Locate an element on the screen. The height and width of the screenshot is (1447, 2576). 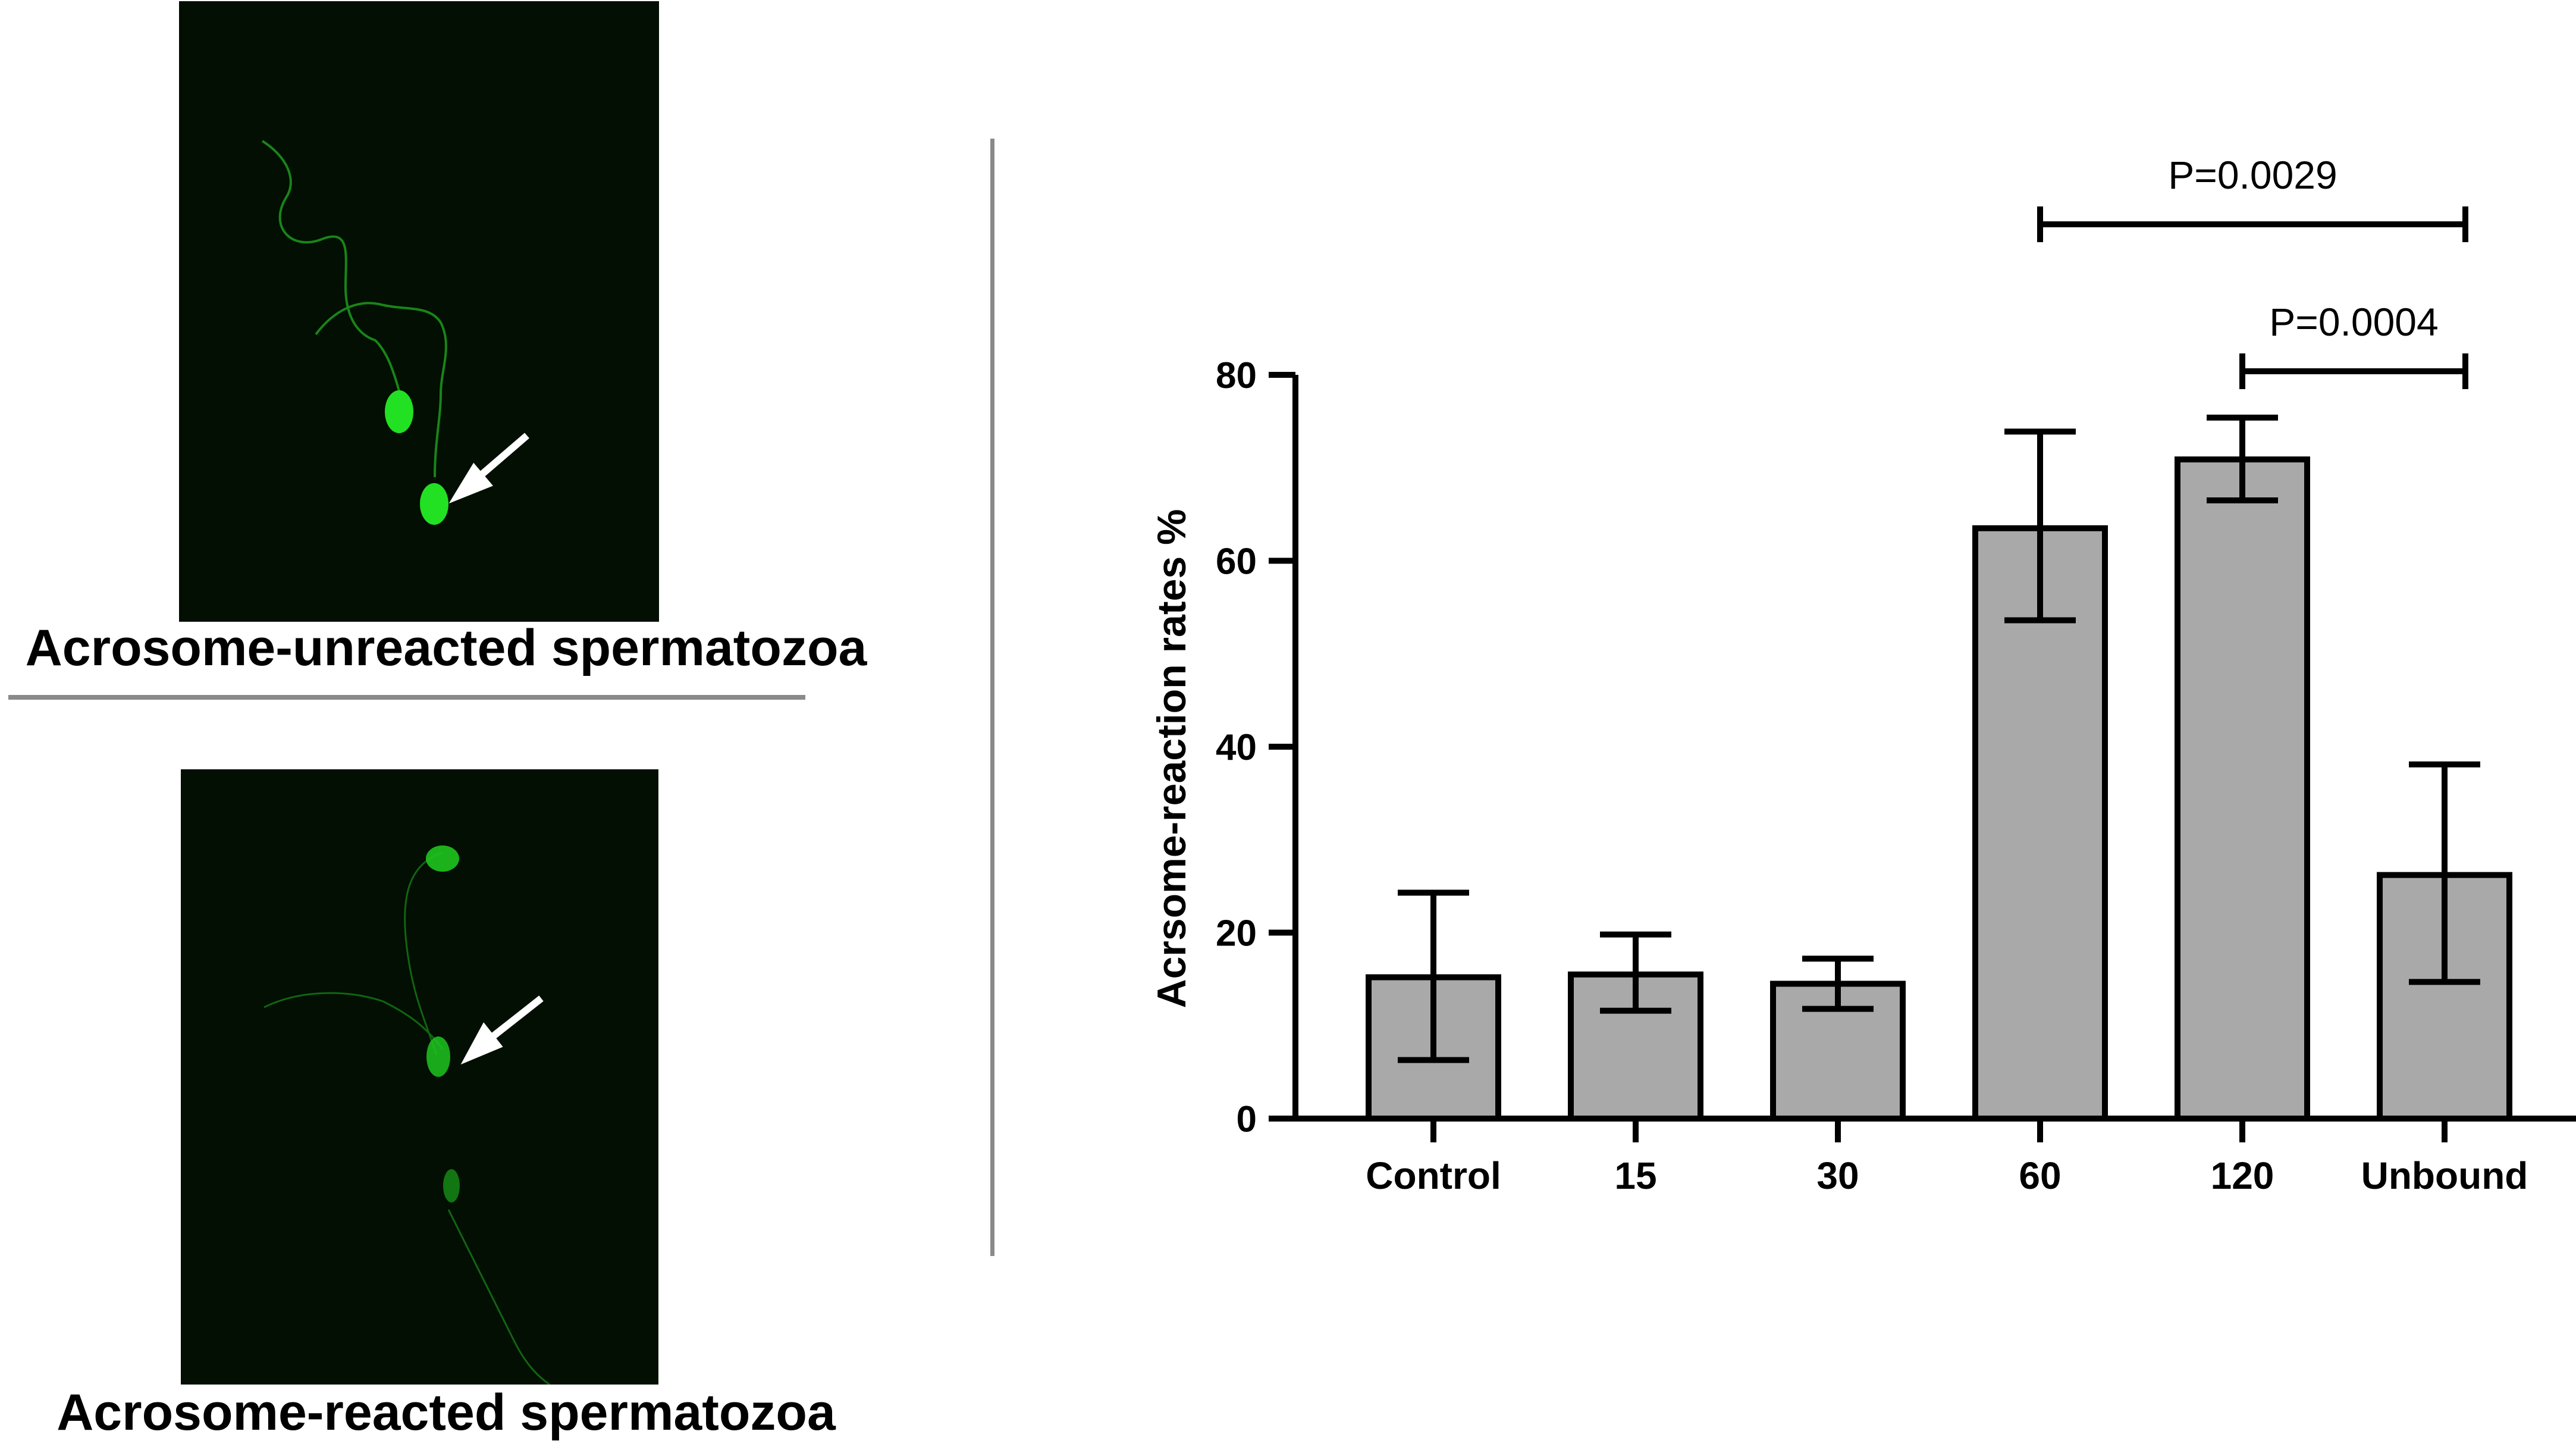
x-tick-label: Control is located at coordinates (1433, 1175).